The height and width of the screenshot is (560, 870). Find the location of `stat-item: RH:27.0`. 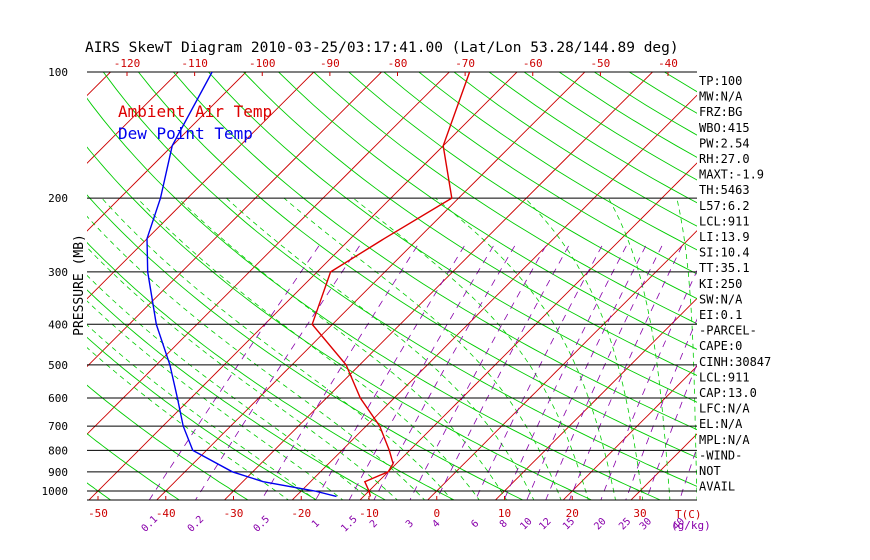

stat-item: RH:27.0 is located at coordinates (724, 159).